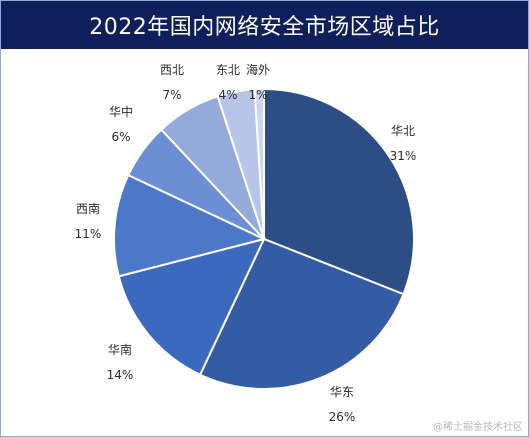 This screenshot has width=529, height=437. I want to click on slice-label-5: 西北, so click(172, 70).